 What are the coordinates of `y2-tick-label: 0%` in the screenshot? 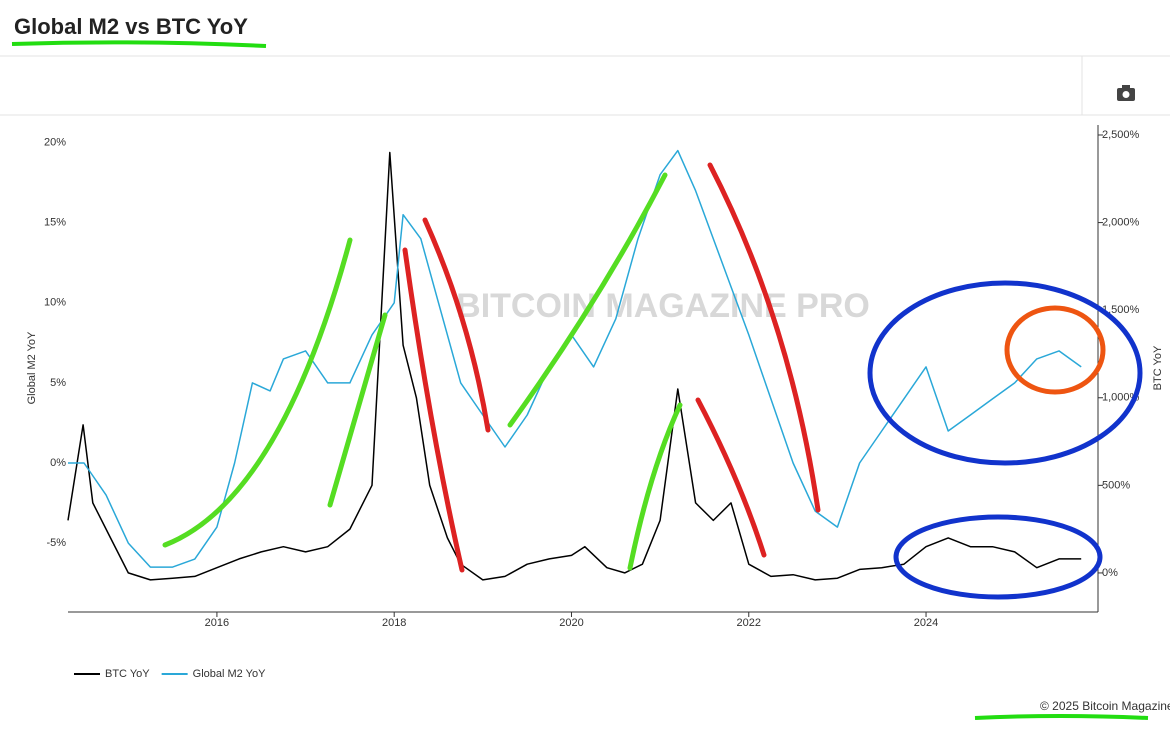 It's located at (1110, 573).